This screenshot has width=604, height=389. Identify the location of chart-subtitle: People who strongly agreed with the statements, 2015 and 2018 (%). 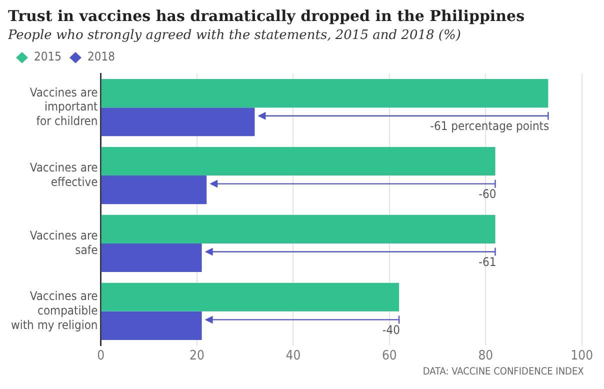
(234, 36).